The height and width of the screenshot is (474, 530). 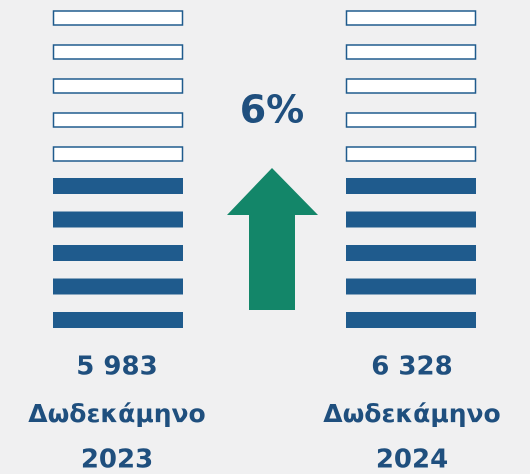 What do you see at coordinates (411, 367) in the screenshot?
I see `value-2024: 6 328` at bounding box center [411, 367].